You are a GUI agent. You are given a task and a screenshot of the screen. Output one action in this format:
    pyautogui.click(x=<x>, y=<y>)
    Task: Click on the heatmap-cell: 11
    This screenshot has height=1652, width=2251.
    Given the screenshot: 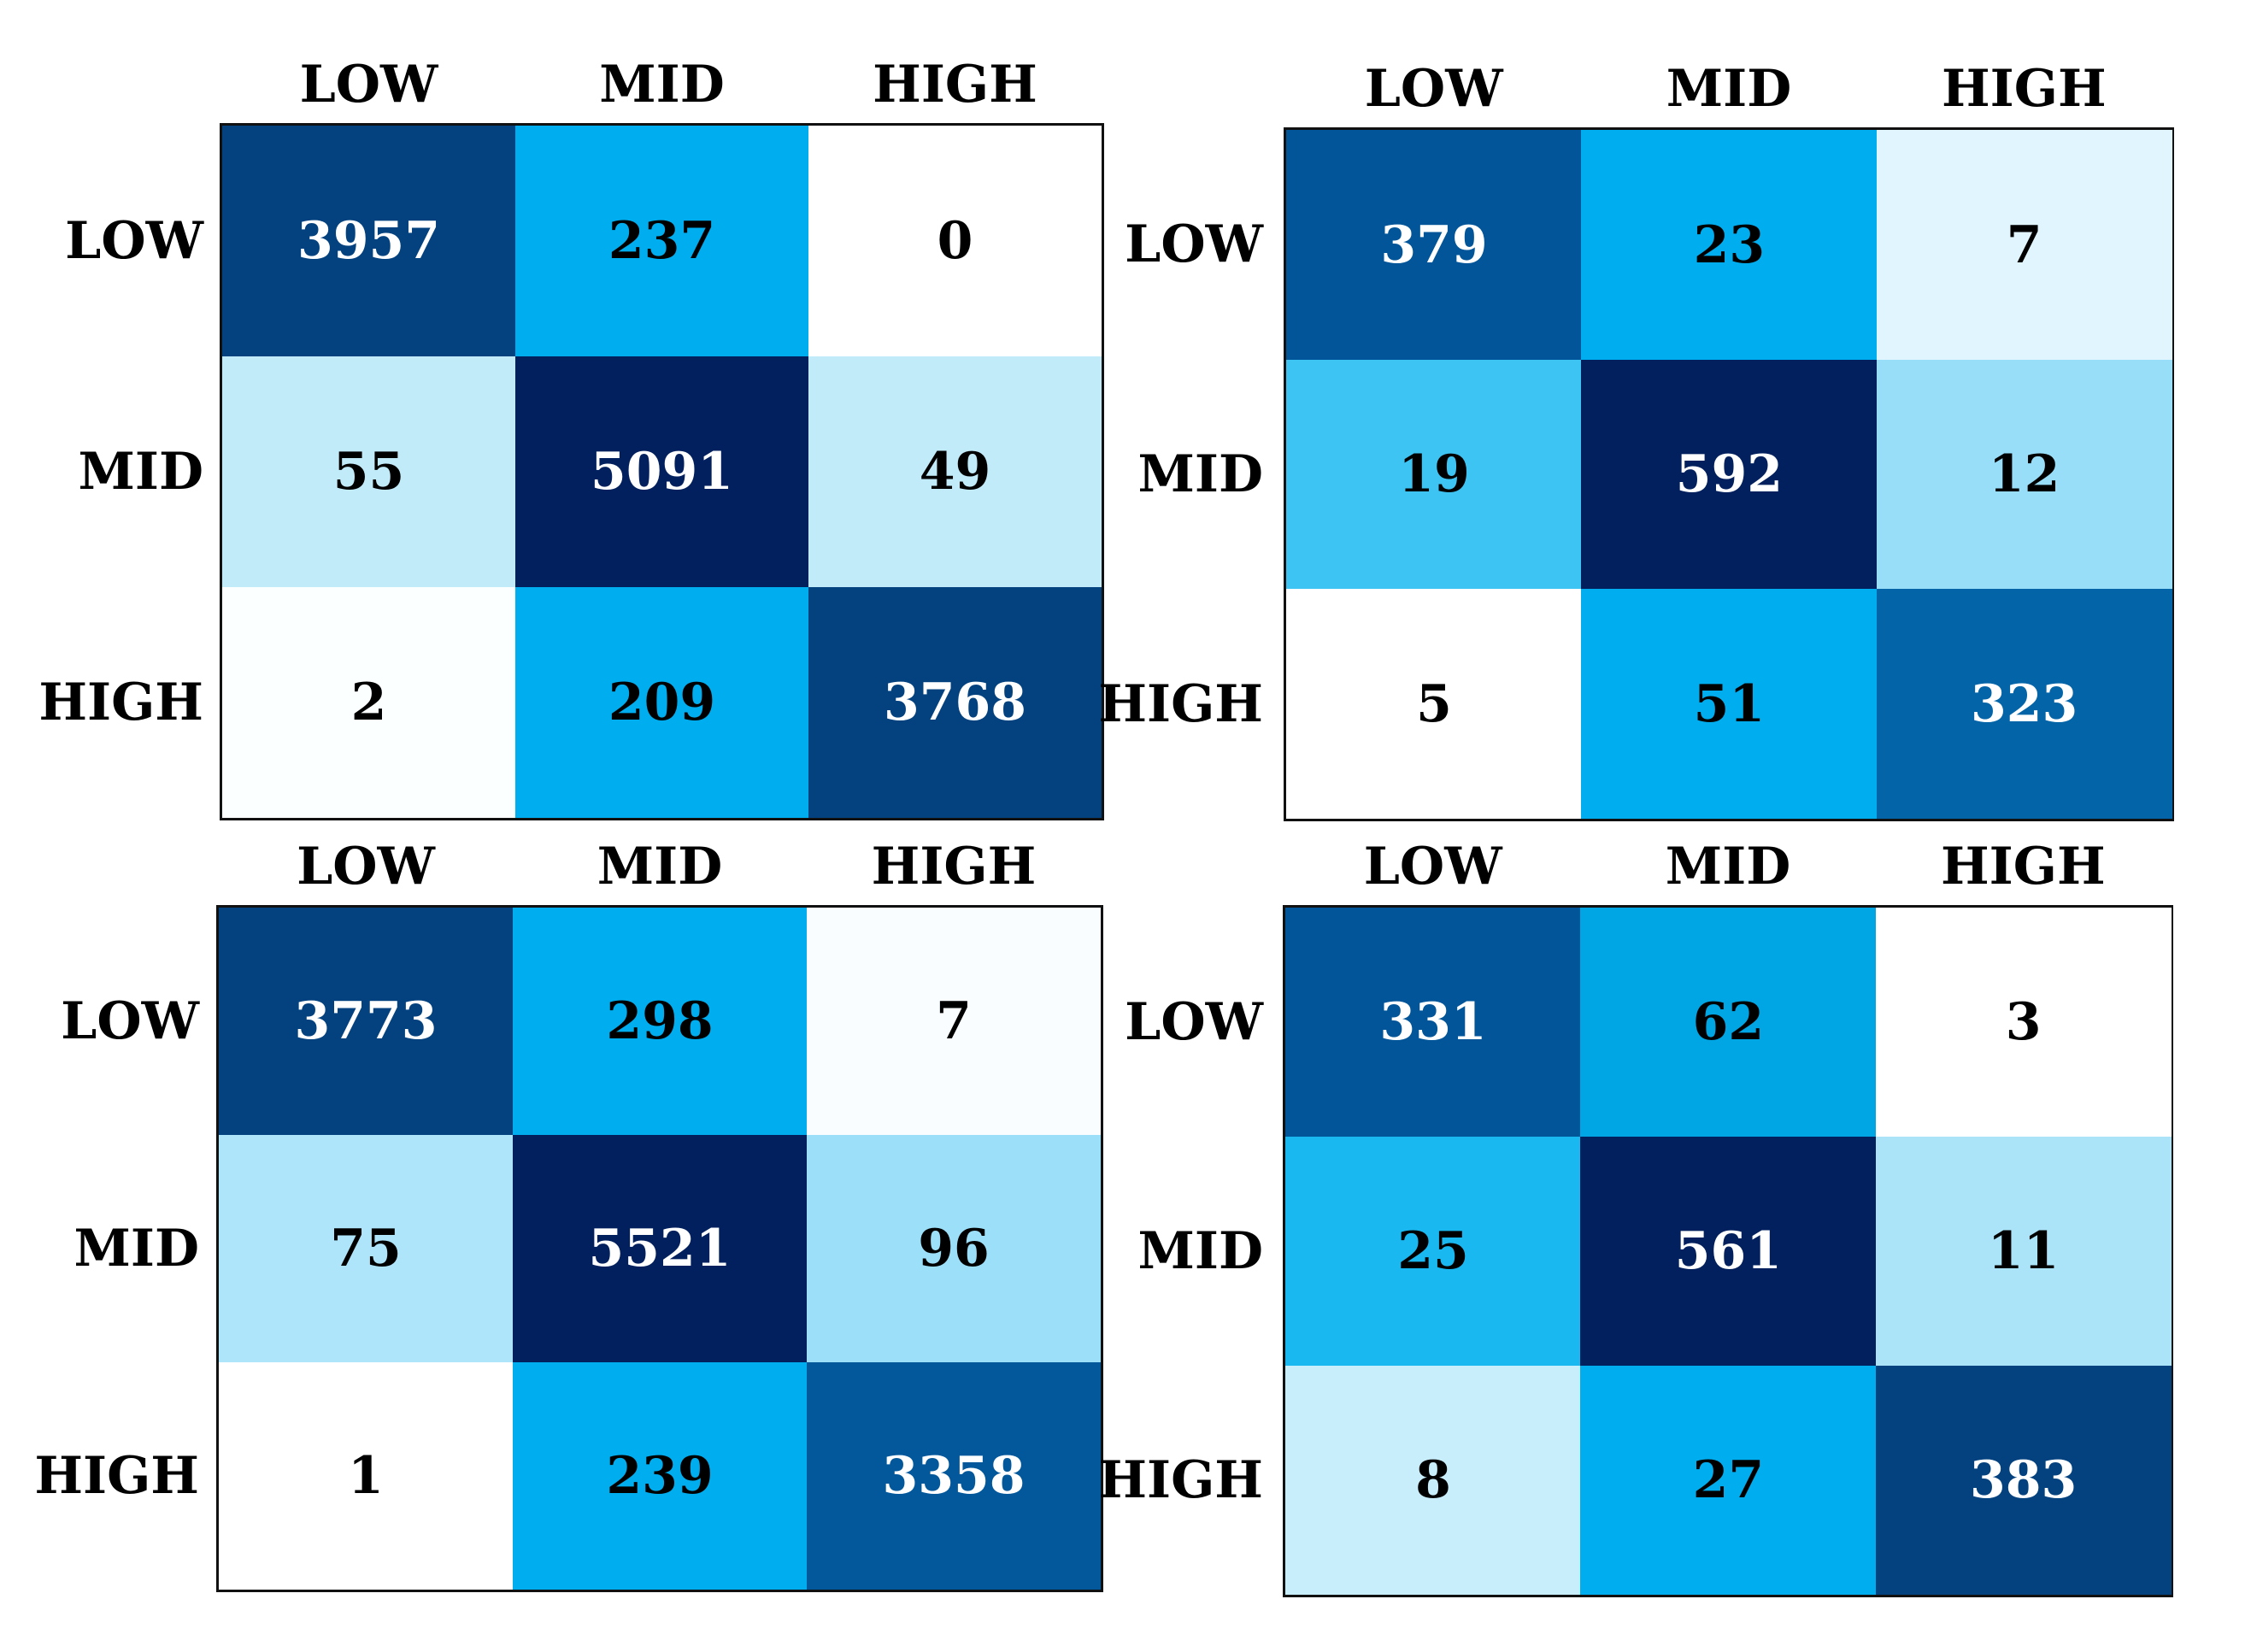 What is the action you would take?
    pyautogui.click(x=2023, y=1251)
    